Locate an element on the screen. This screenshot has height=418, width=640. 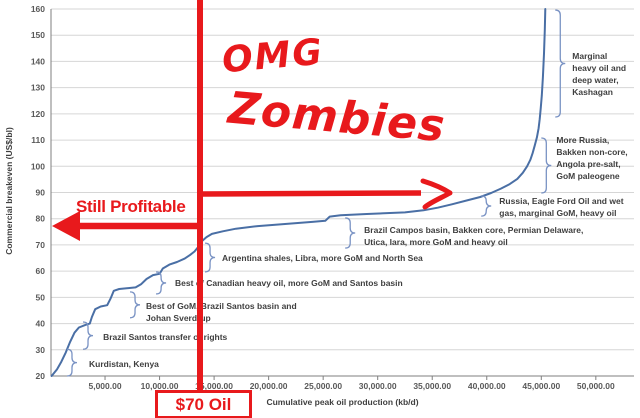
x-tick-label: 50,000.00 is located at coordinates (596, 386).